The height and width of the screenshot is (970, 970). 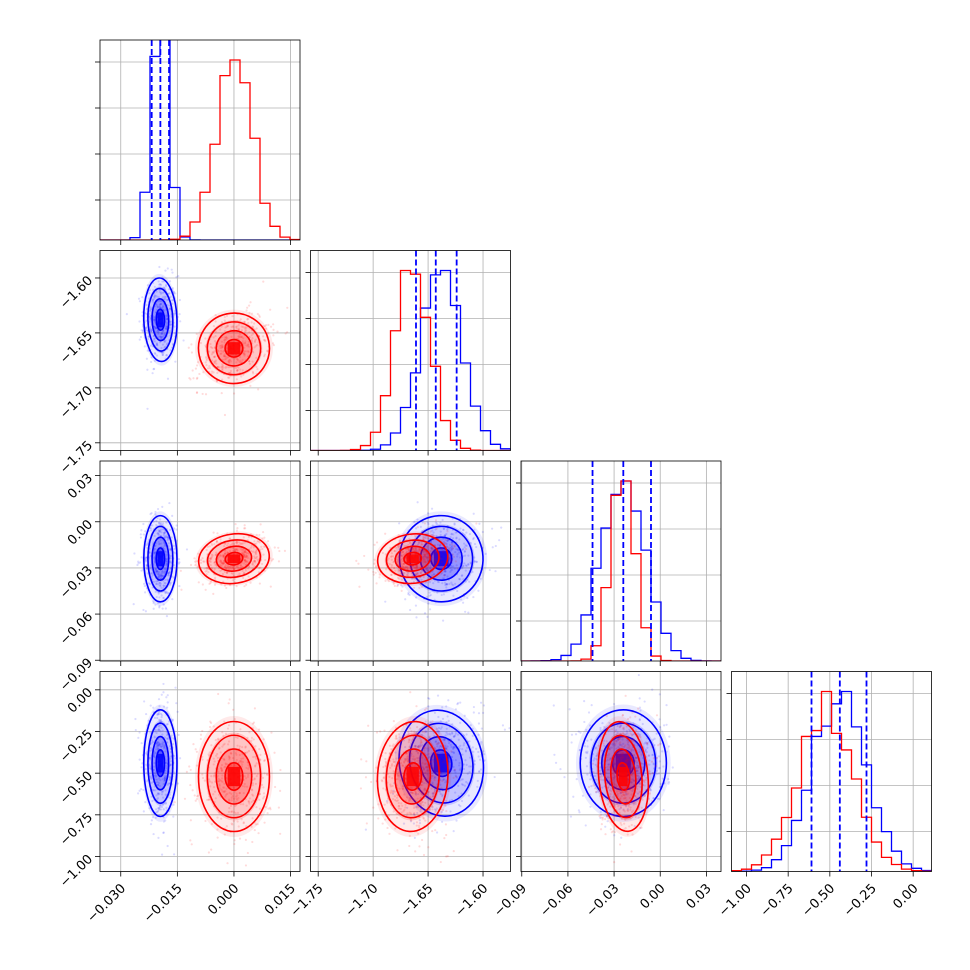 I want to click on density-peak-red, so click(x=412, y=776).